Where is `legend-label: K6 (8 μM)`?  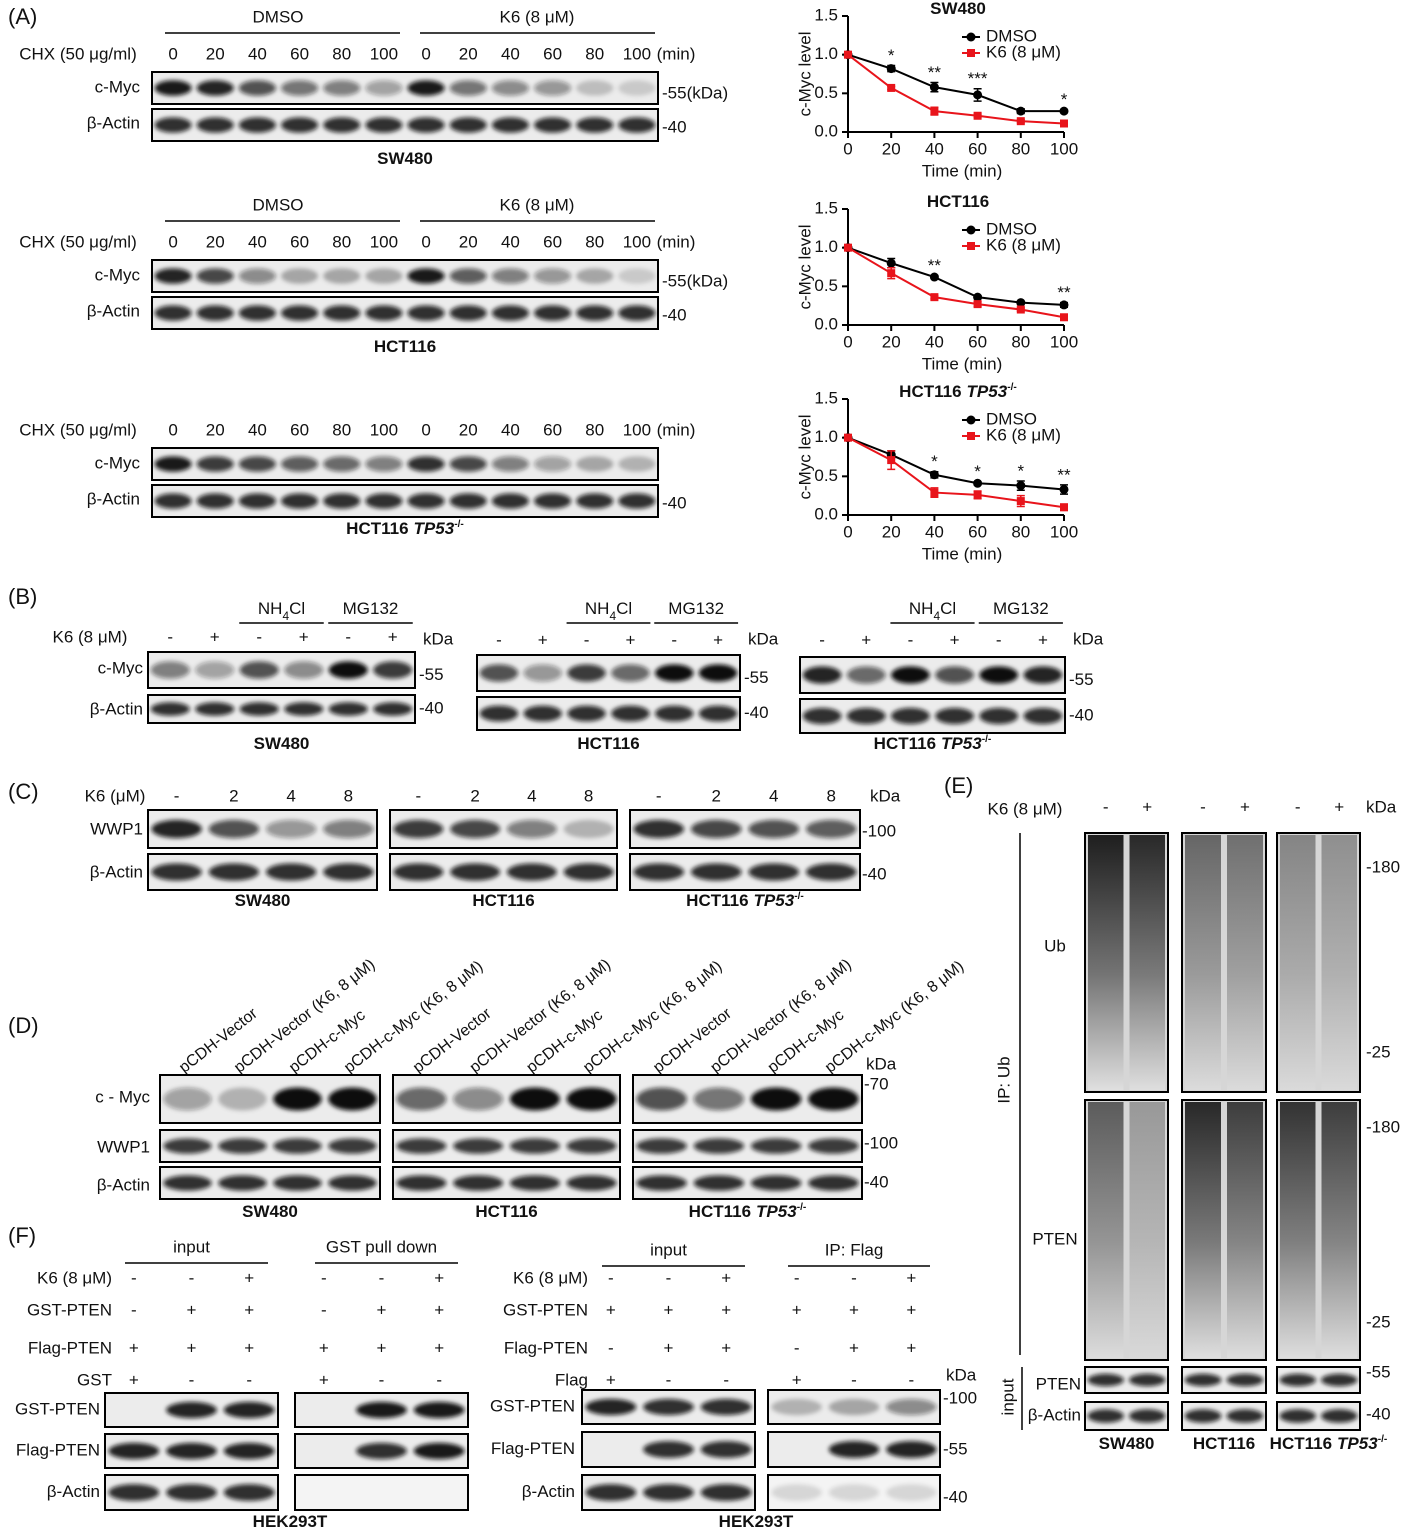 legend-label: K6 (8 μM) is located at coordinates (1023, 434).